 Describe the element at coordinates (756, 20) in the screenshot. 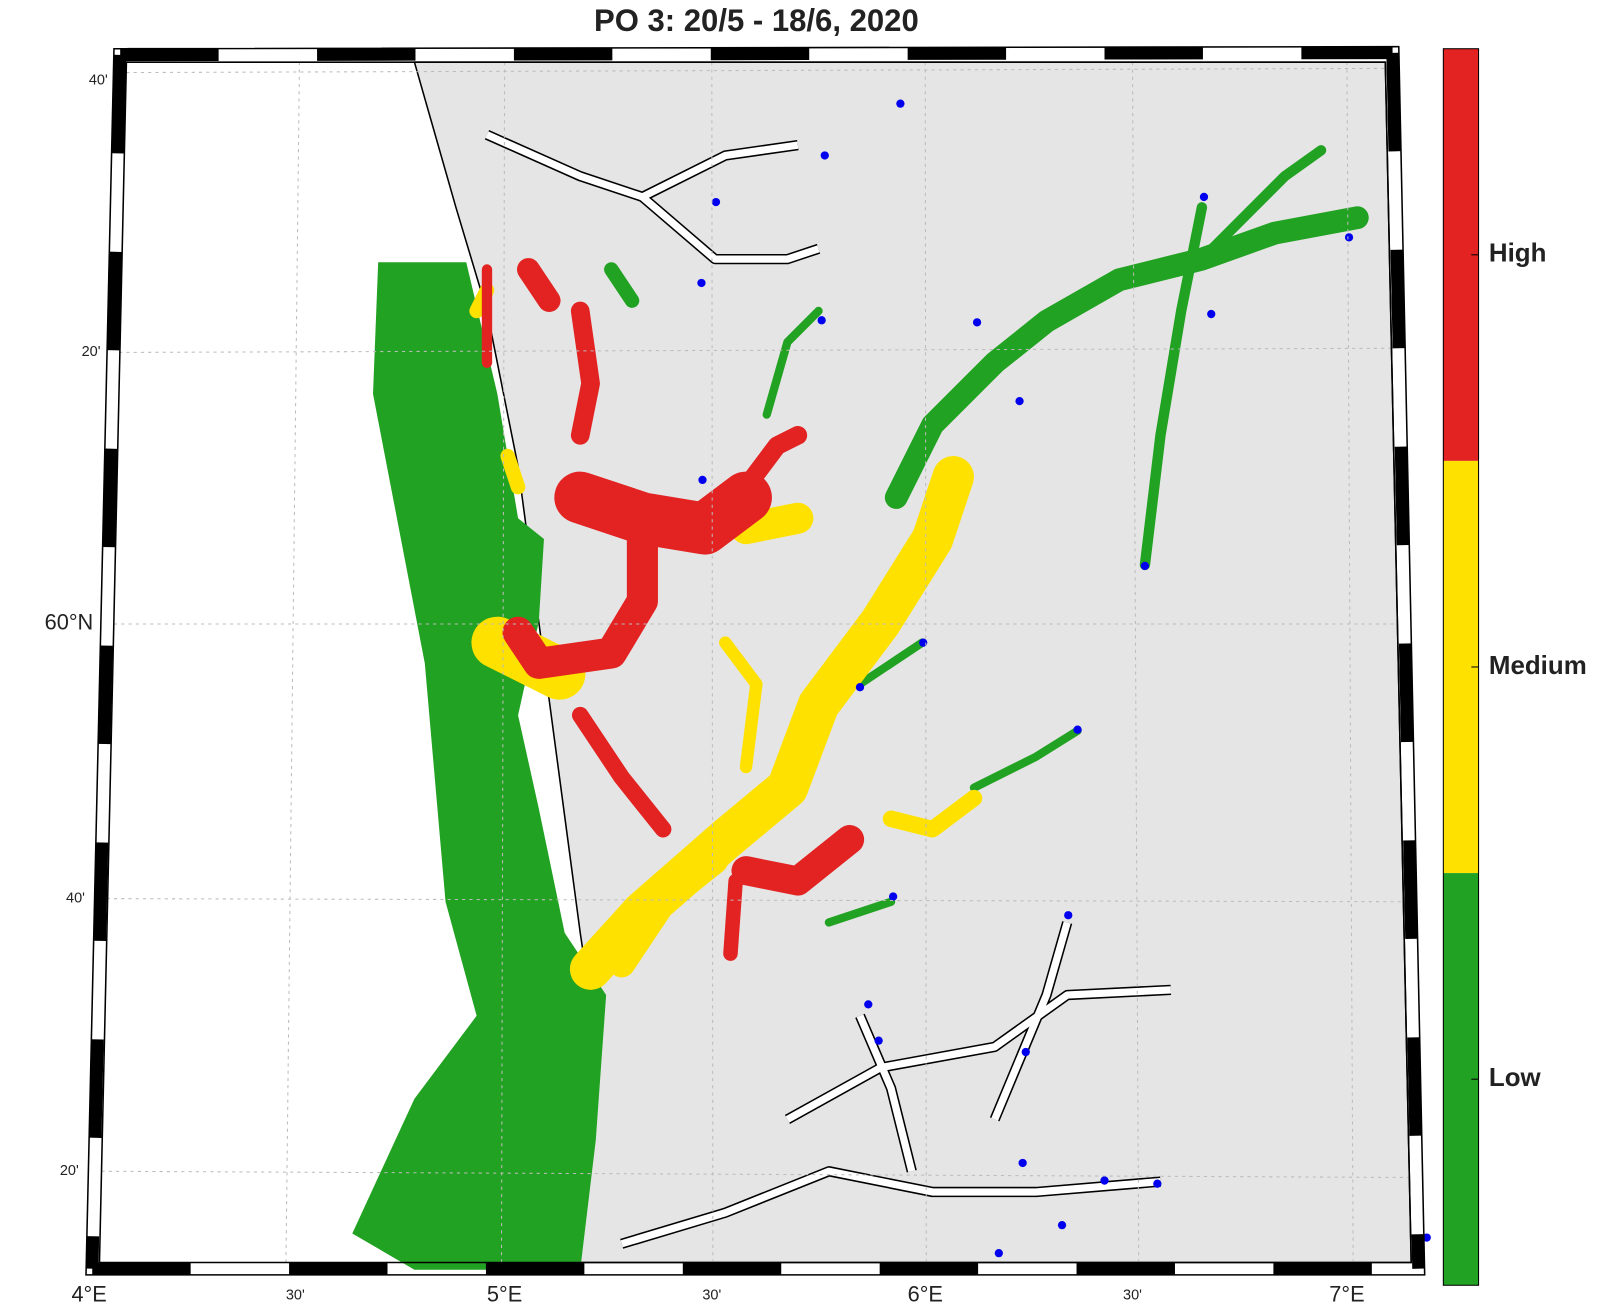

I see `title: PO 3: 20/5 - 18/6, 2020` at that location.